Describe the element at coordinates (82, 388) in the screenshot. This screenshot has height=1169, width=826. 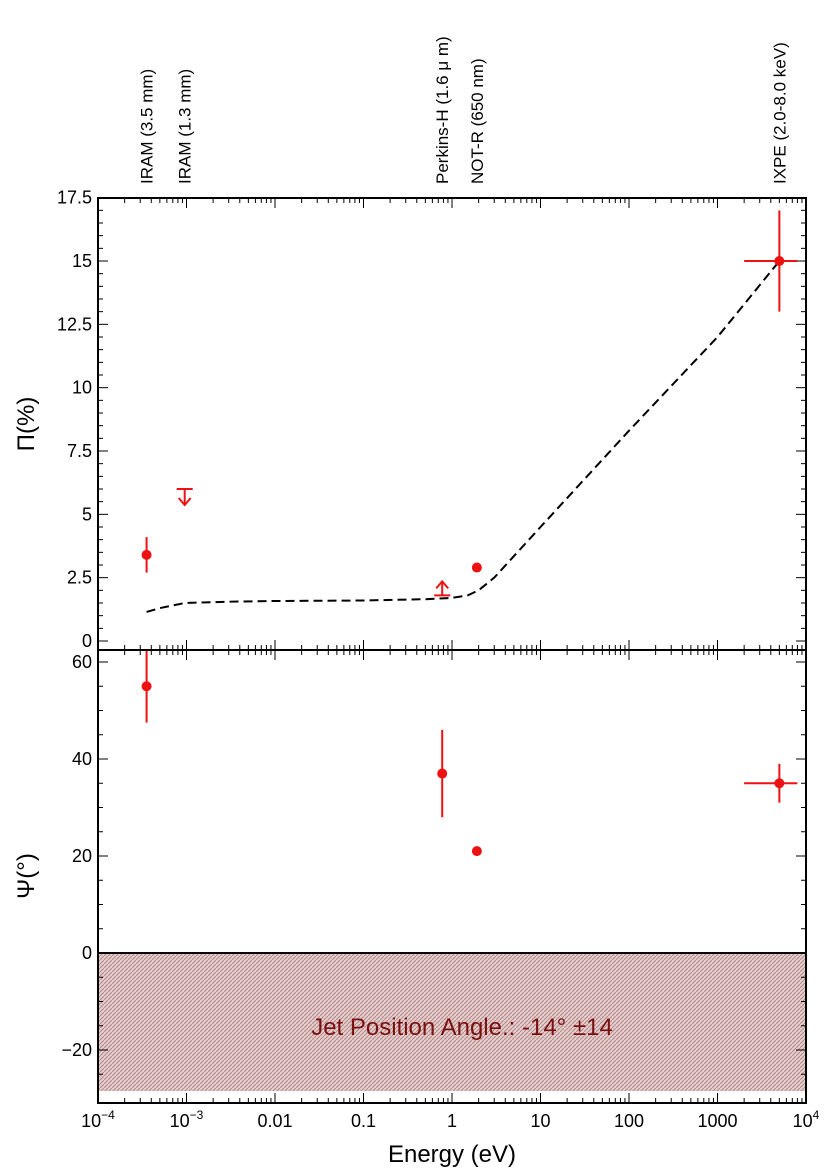
I see `pi-y-tick-label: 10` at that location.